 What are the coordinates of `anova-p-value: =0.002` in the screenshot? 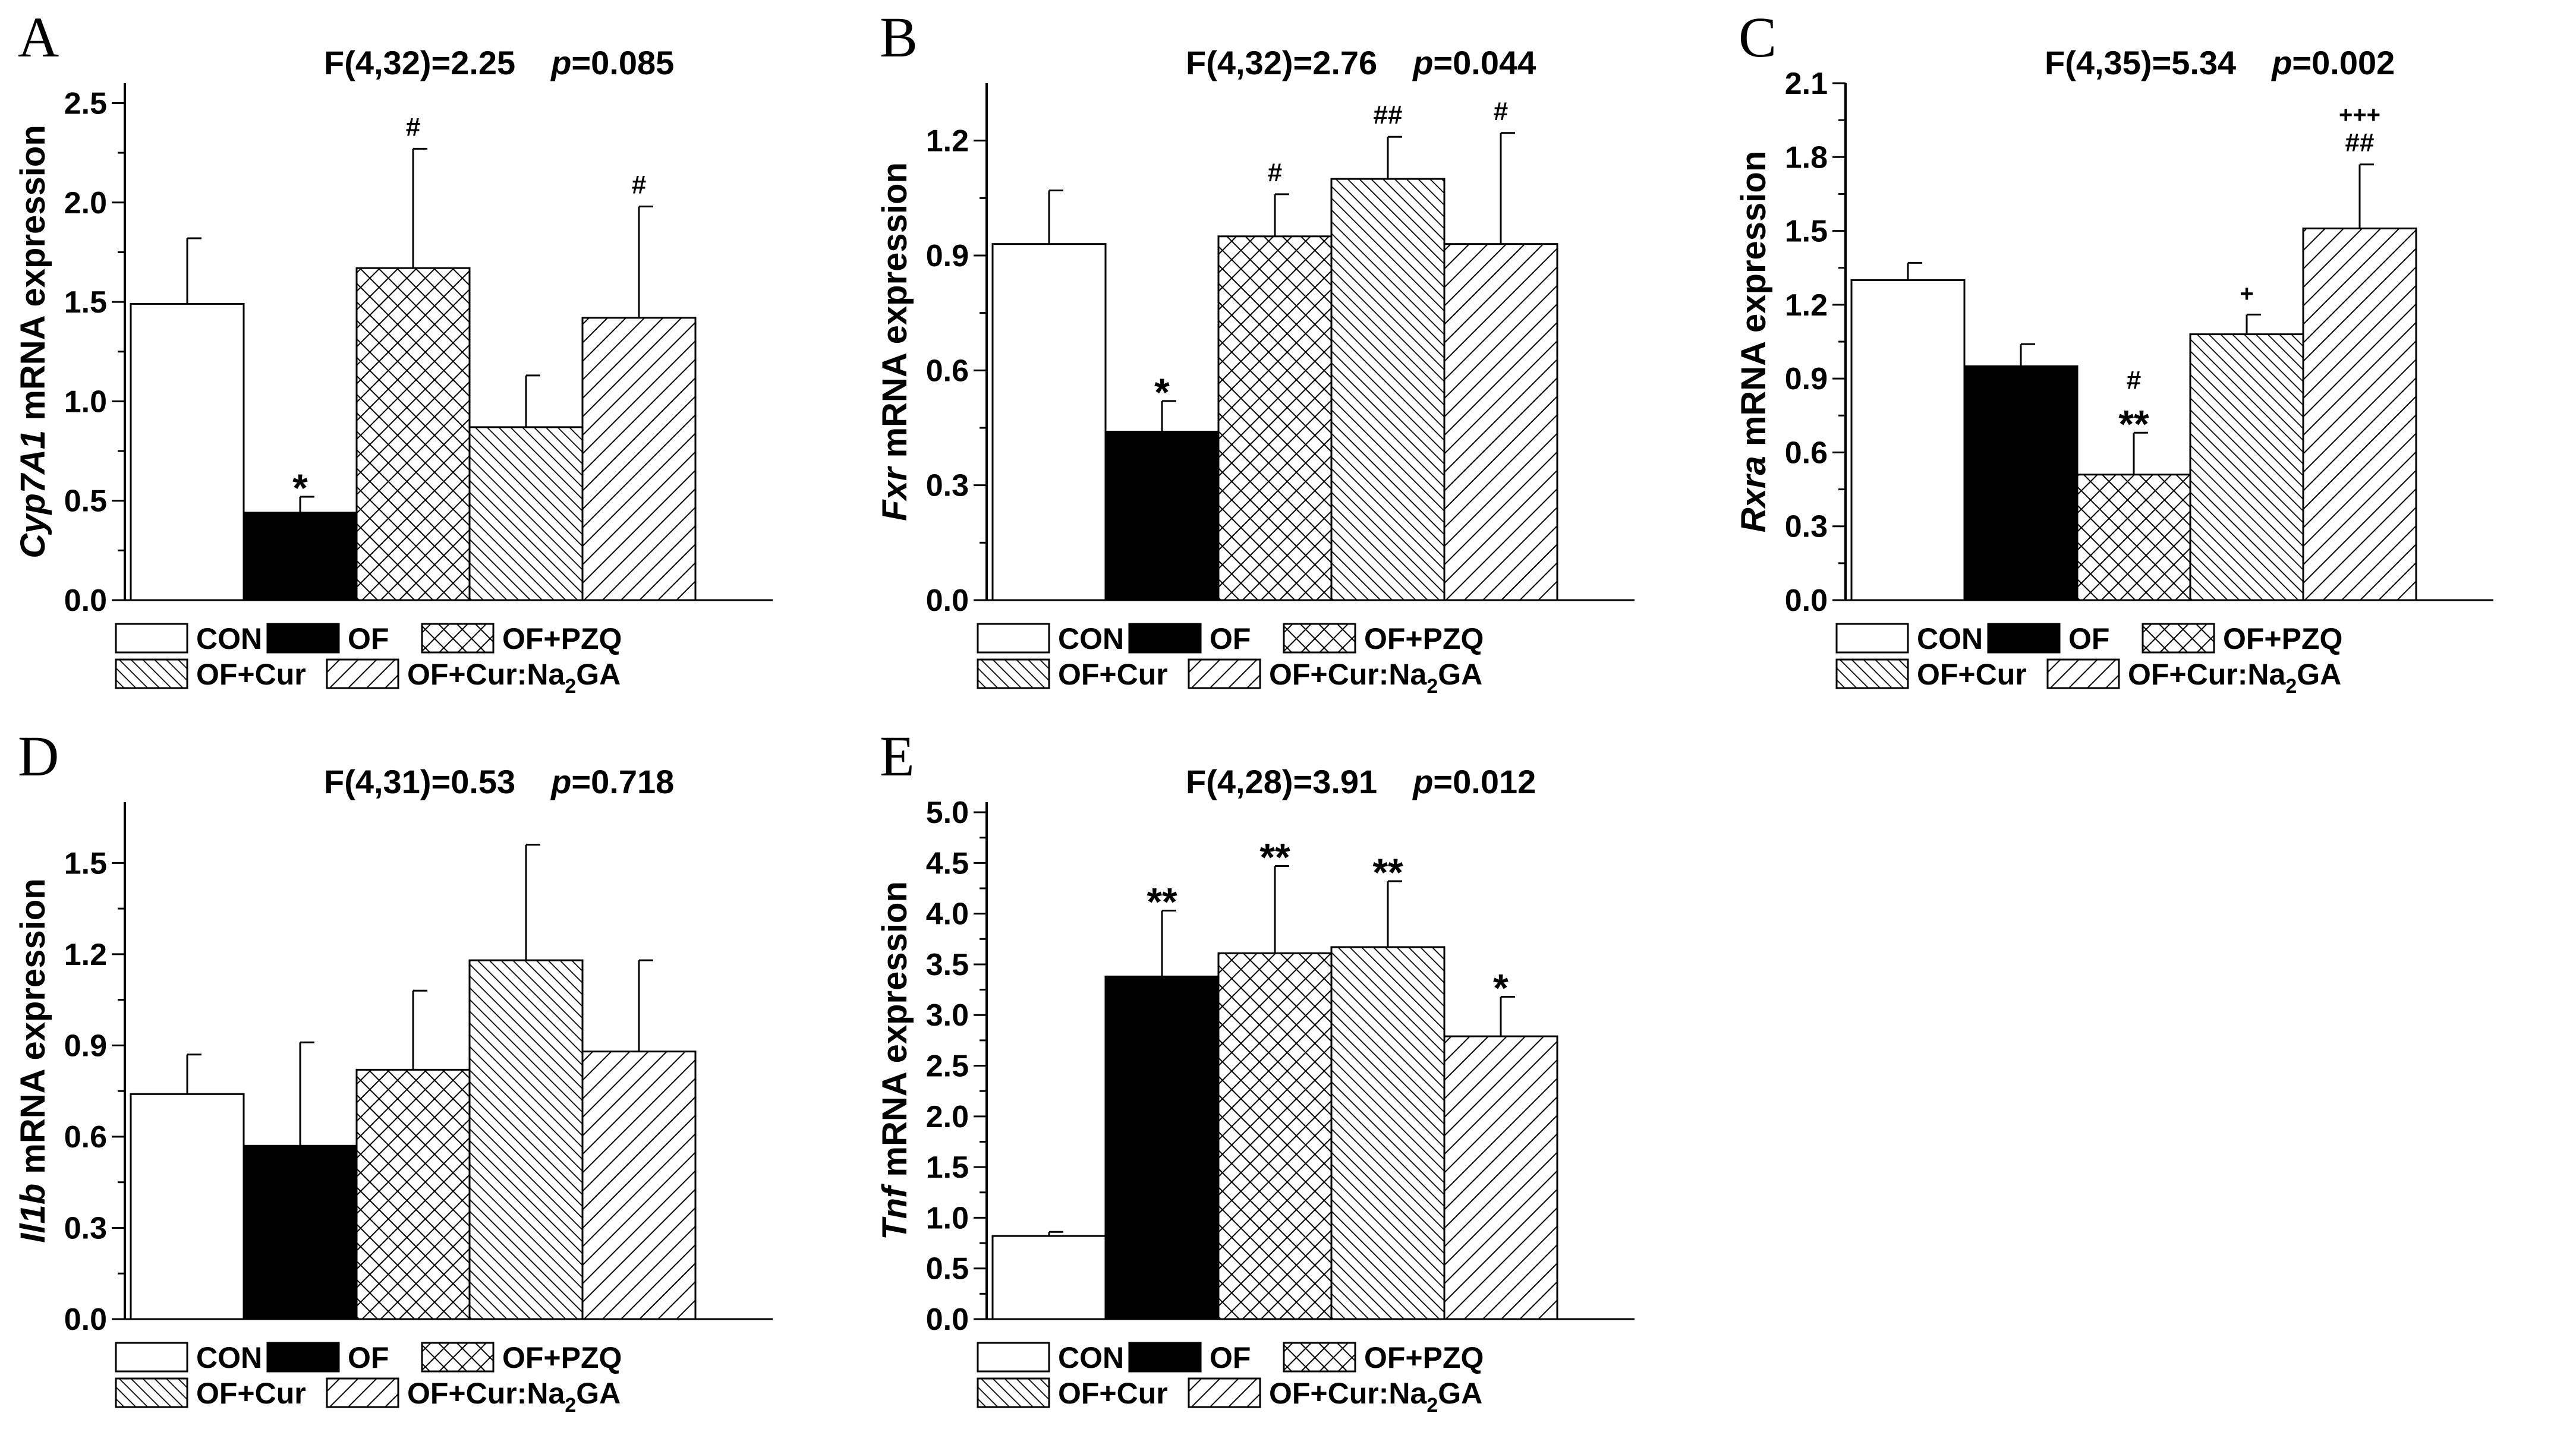 It's located at (2343, 63).